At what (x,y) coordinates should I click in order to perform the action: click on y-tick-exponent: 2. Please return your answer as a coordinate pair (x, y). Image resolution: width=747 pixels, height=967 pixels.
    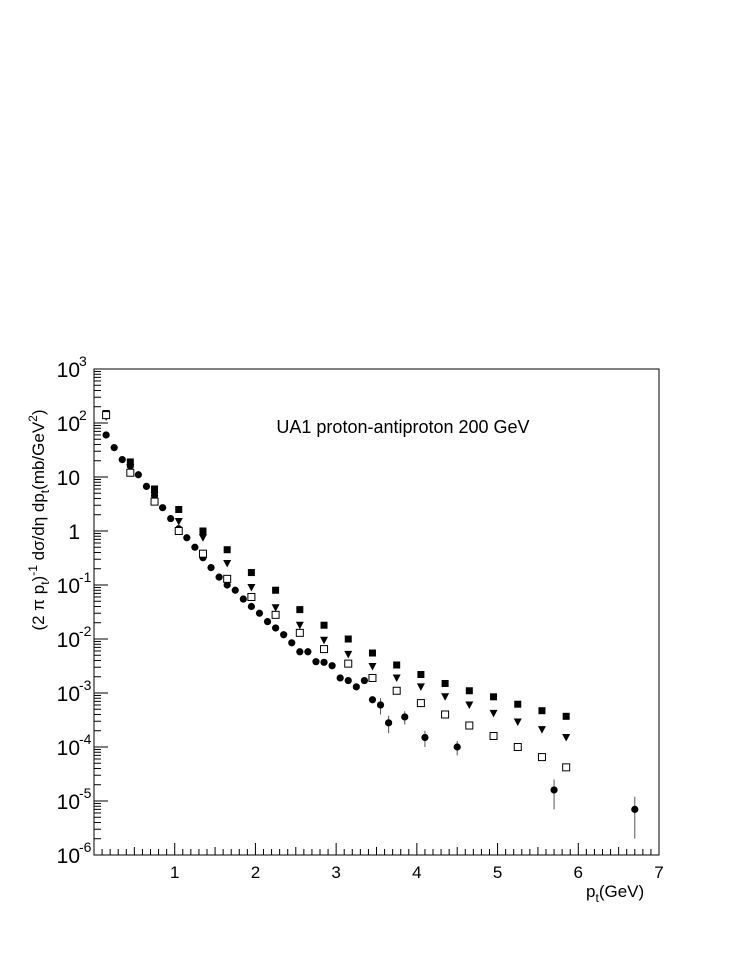
    Looking at the image, I should click on (83, 415).